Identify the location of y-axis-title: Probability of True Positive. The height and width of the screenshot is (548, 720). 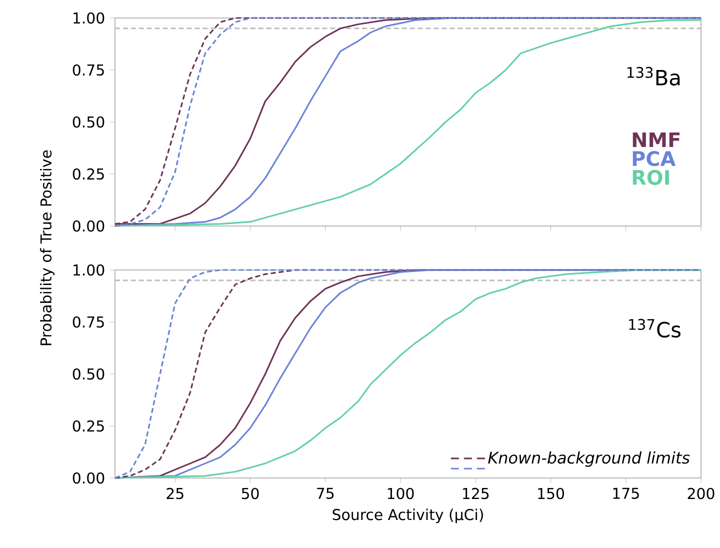
(47, 248).